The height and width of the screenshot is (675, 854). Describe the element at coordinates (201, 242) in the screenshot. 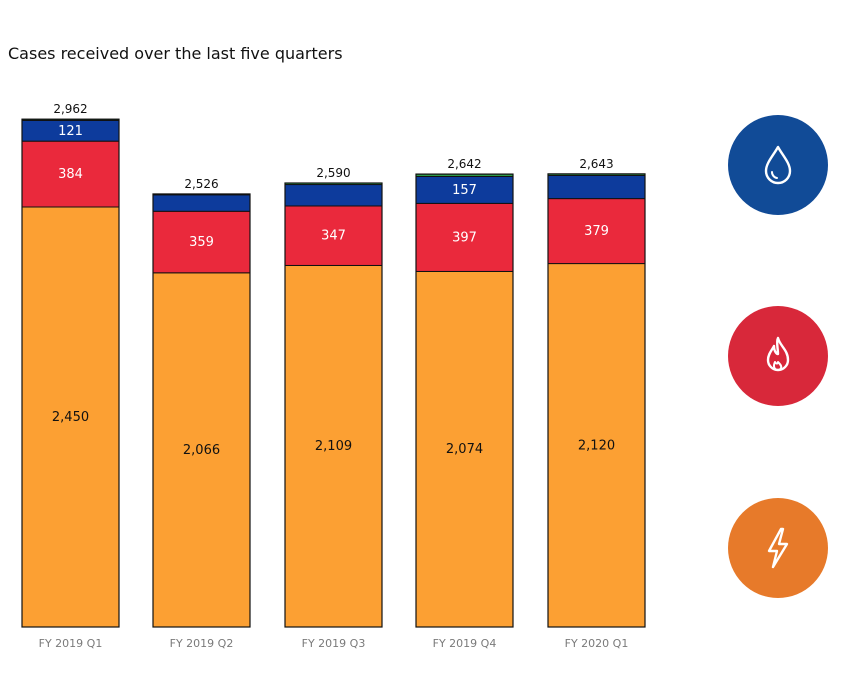

I see `data-label: 359` at that location.